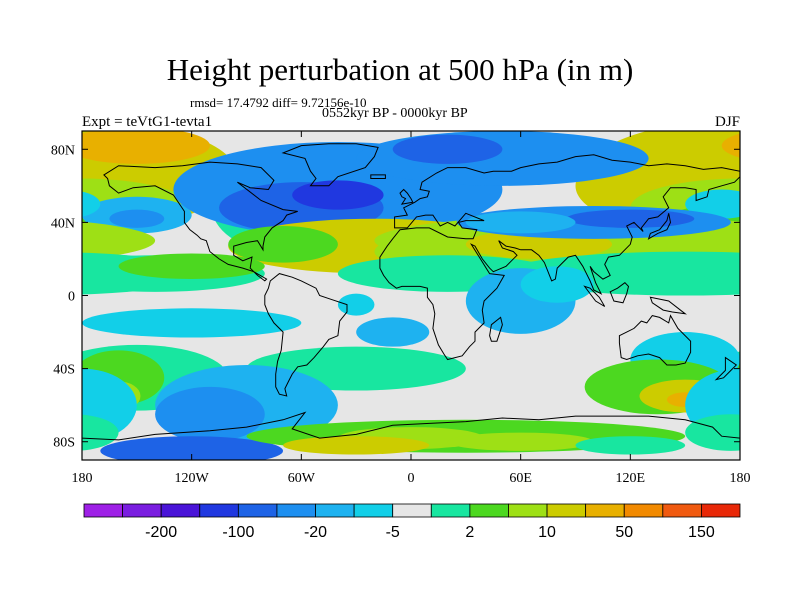  Describe the element at coordinates (469, 532) in the screenshot. I see `colorbar-tick-label: 2` at that location.